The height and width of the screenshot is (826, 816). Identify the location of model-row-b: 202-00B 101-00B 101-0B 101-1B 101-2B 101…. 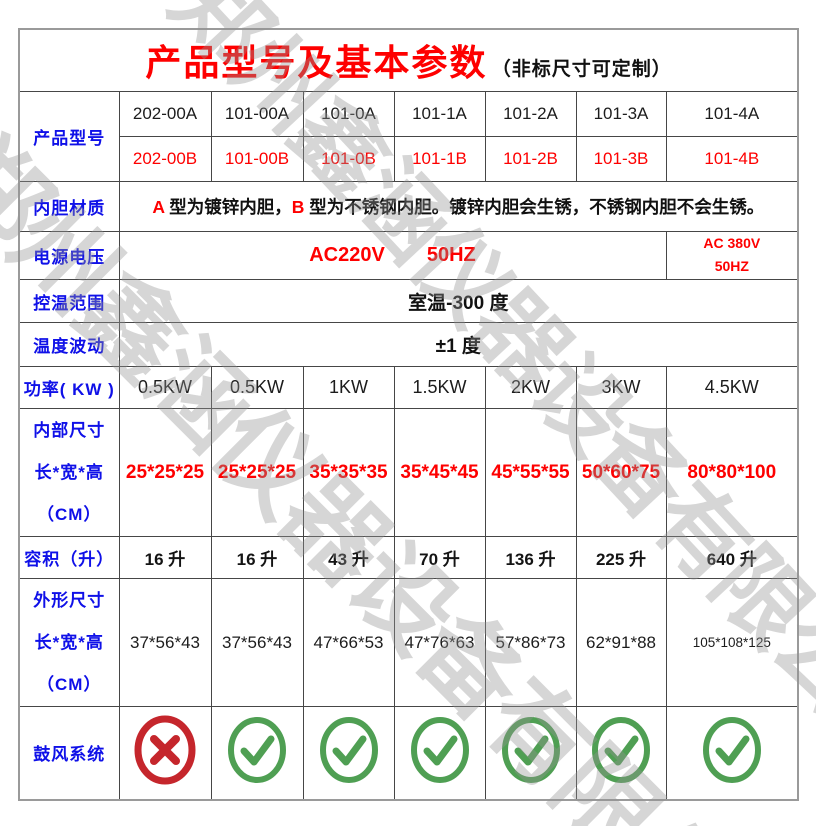
(409, 158).